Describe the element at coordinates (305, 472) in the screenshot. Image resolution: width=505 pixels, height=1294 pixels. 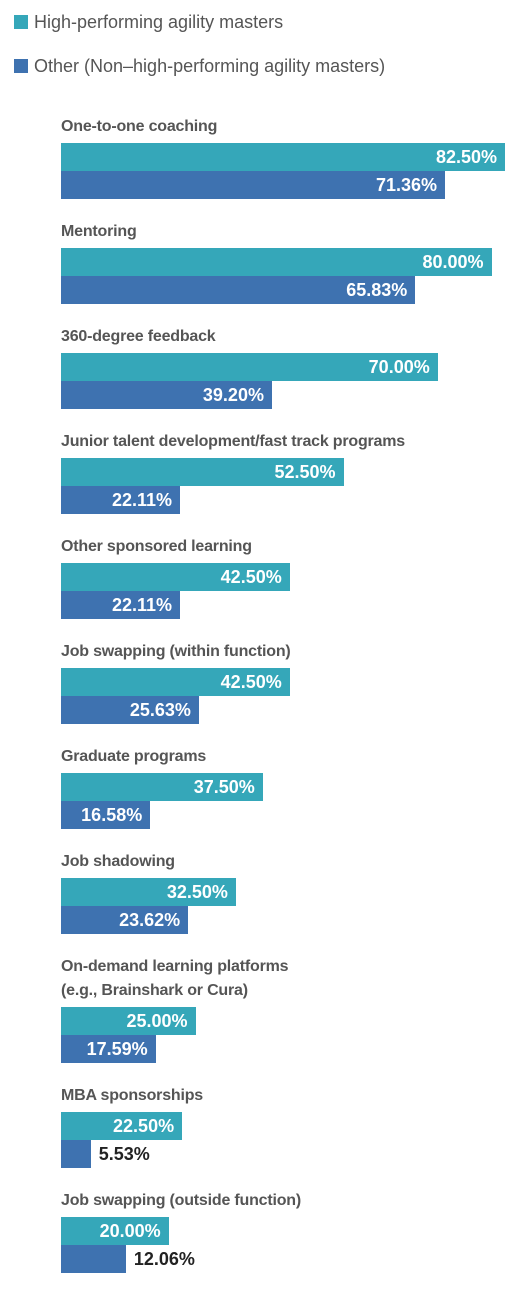
I see `value-label: 52.50%` at that location.